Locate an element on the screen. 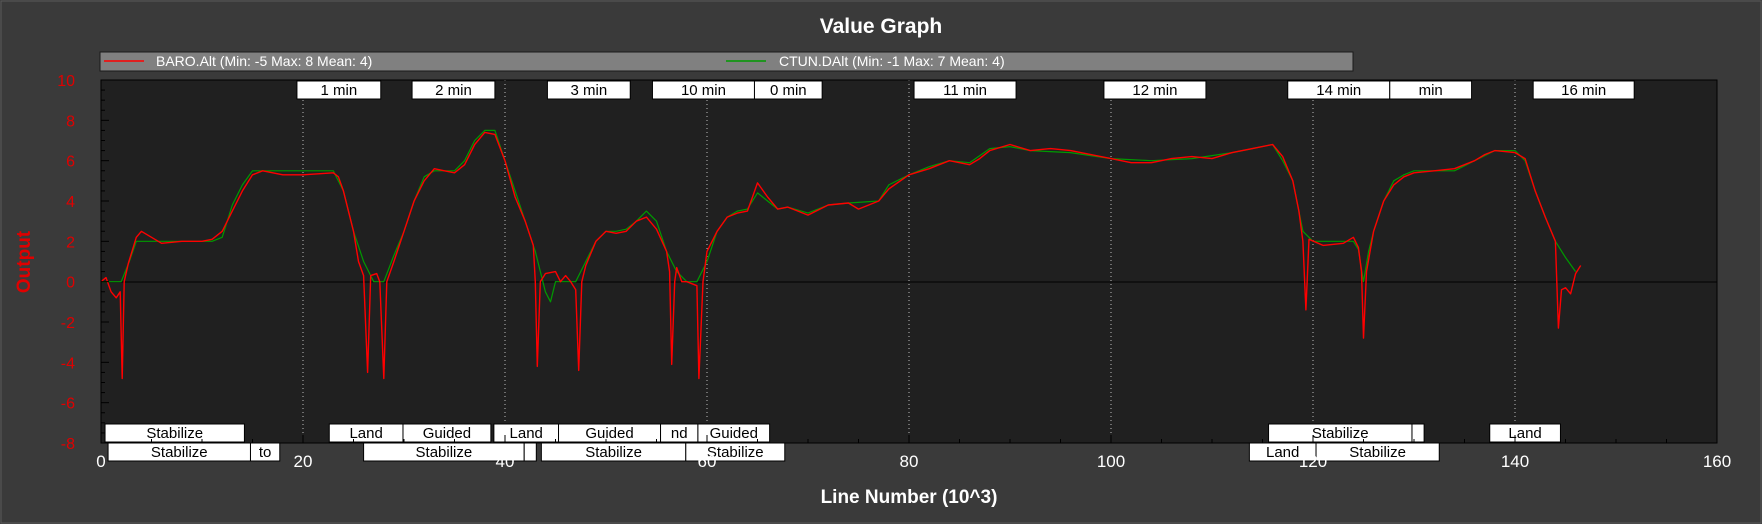  y-axis: -8 -6 -4 -2 0 2 4 6 8 10 is located at coordinates (83, 263).